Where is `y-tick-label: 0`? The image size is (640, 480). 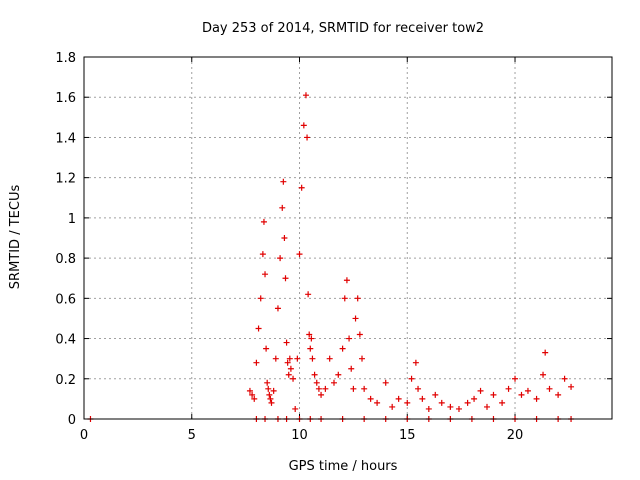
y-tick-label: 0 is located at coordinates (72, 420).